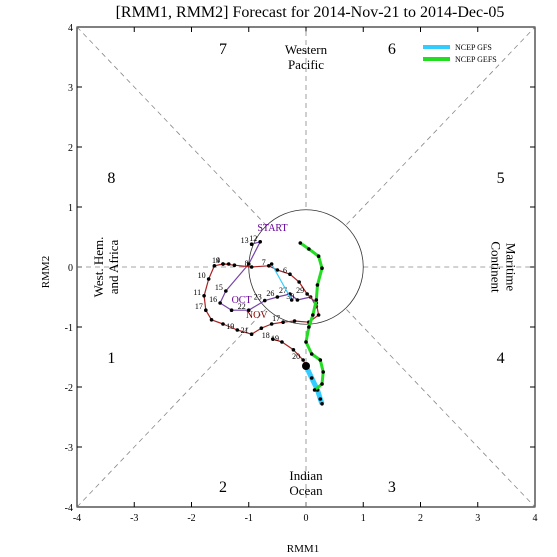  What do you see at coordinates (266, 335) in the screenshot?
I see `point-label: 18` at bounding box center [266, 335].